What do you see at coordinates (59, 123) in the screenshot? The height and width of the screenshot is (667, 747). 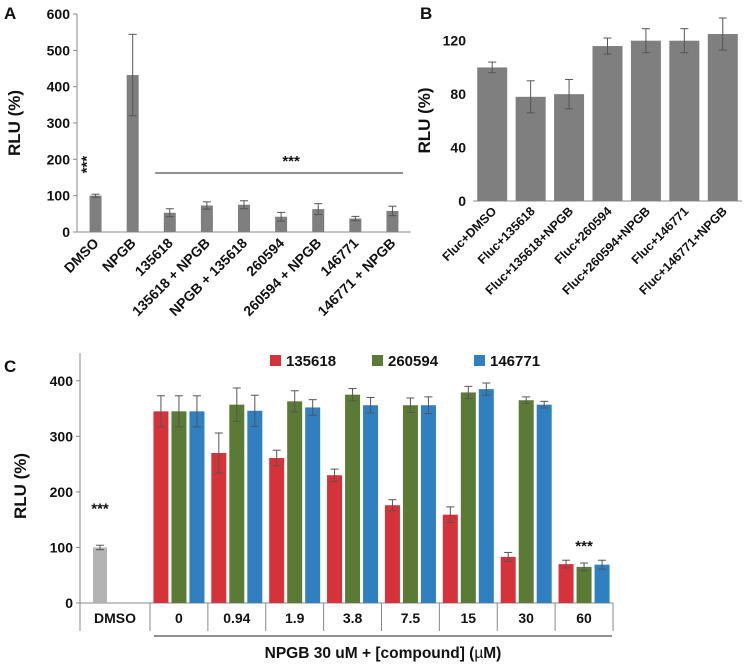 I see `panel-a-y-tick-label: 300` at bounding box center [59, 123].